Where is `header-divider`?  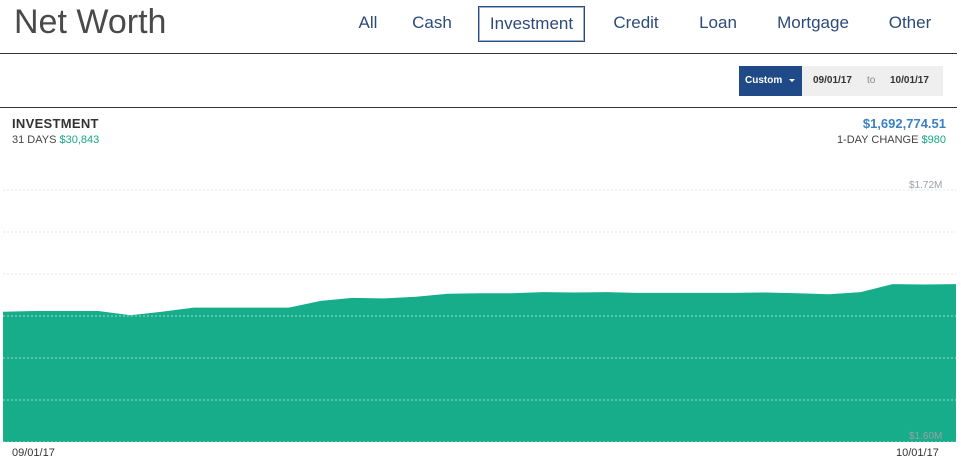
header-divider is located at coordinates (478, 53).